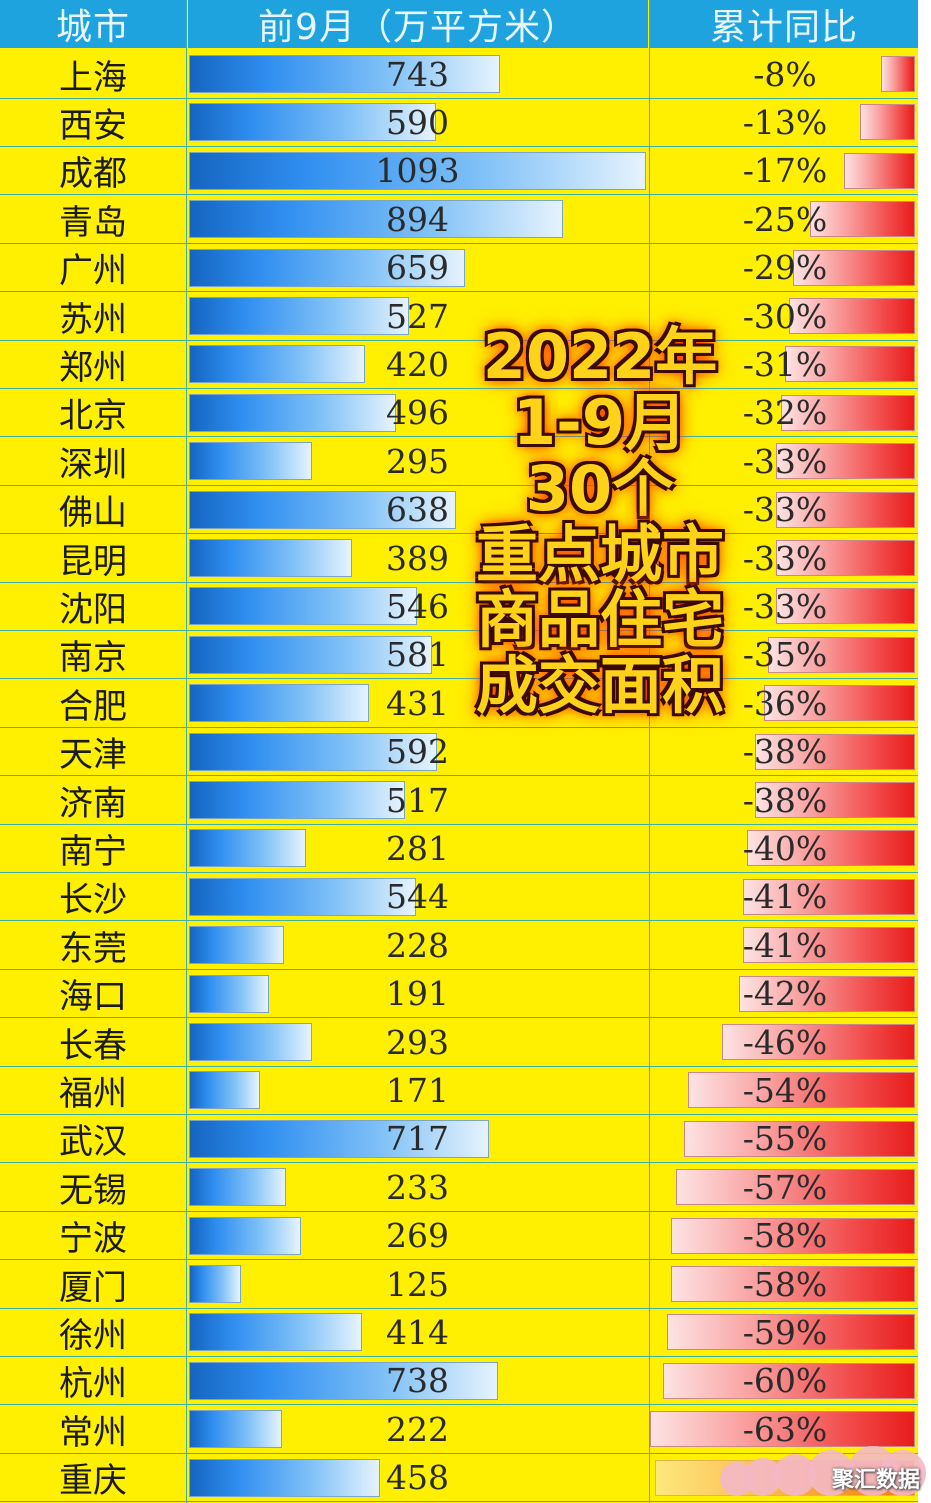 This screenshot has height=1503, width=931. I want to click on table-row: 常州 222 -63%, so click(459, 1429).